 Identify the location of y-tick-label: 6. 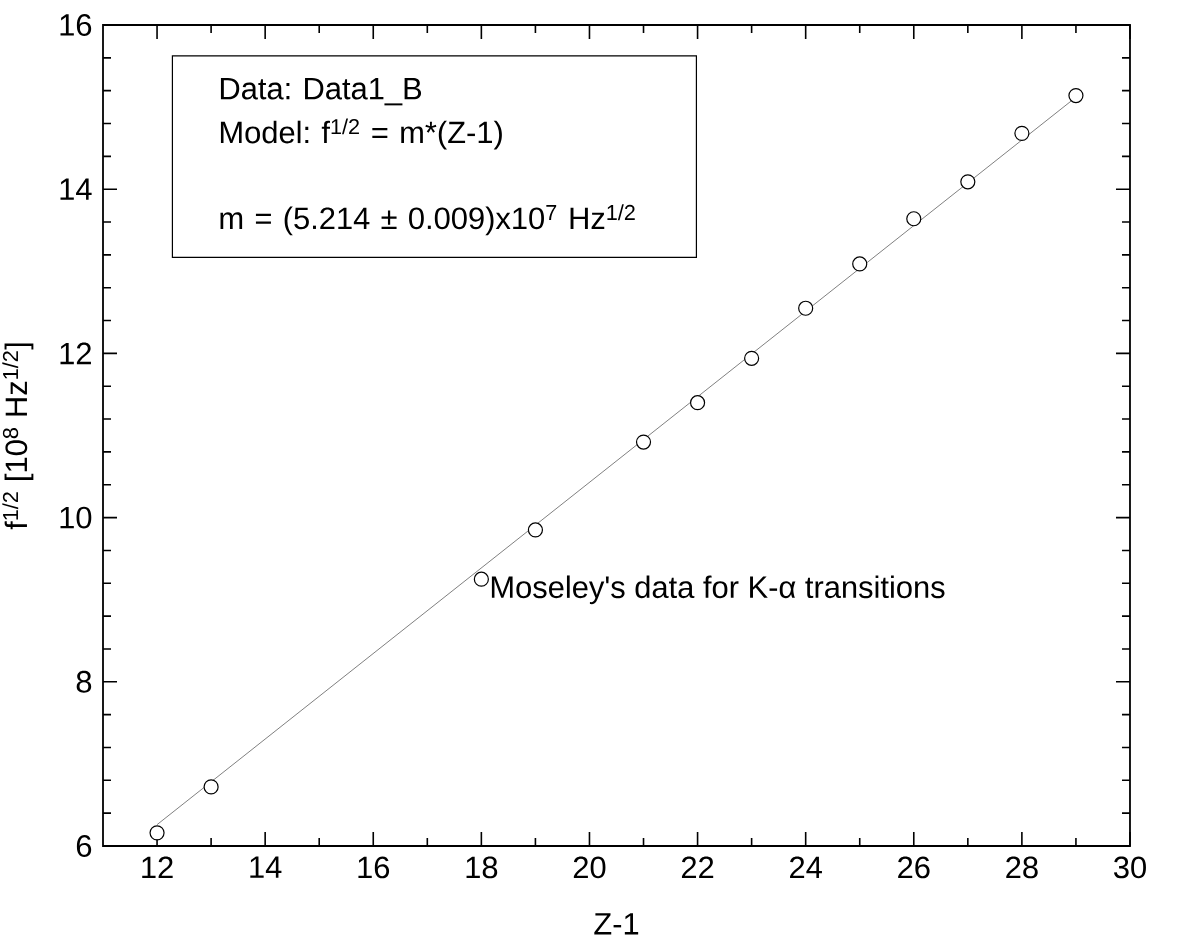
(84, 846).